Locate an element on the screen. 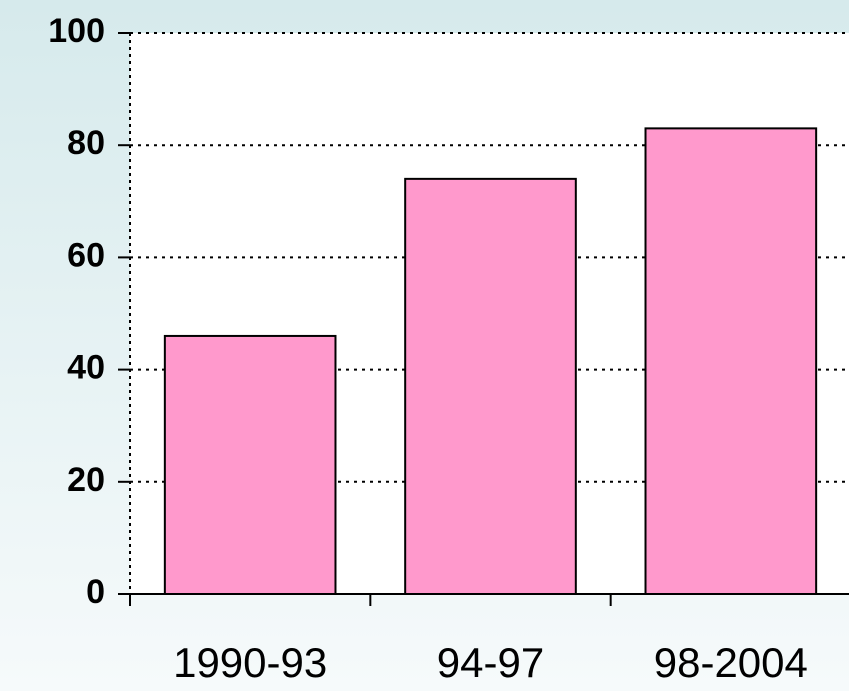 The width and height of the screenshot is (849, 691). y-tick-label: 20 is located at coordinates (86, 480).